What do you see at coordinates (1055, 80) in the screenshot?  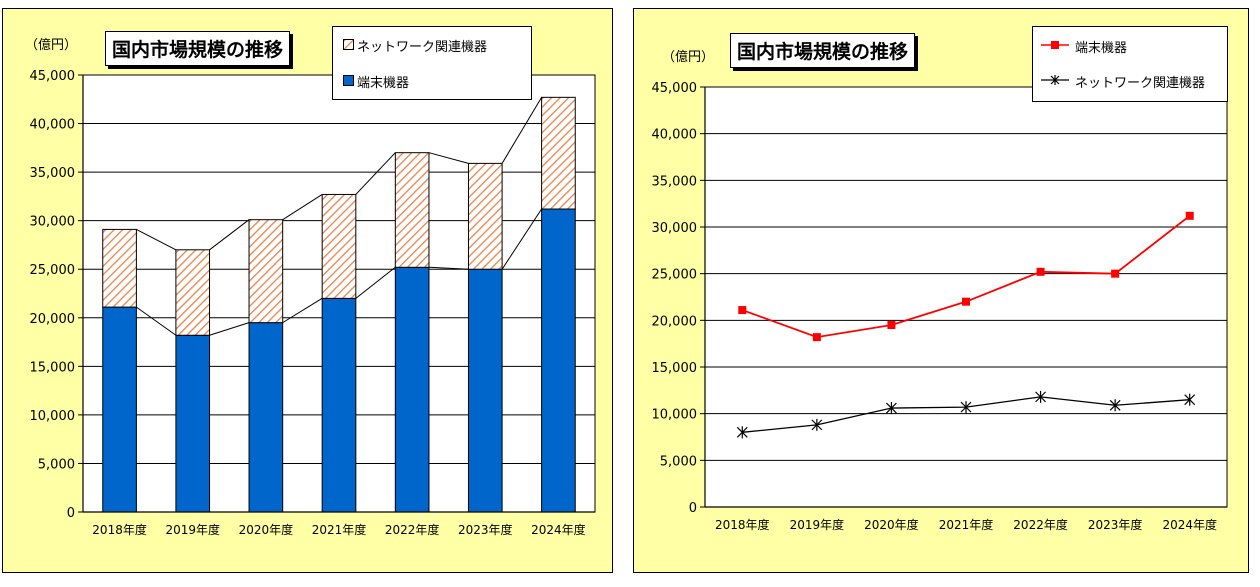 I see `asterisk-marker-icon` at bounding box center [1055, 80].